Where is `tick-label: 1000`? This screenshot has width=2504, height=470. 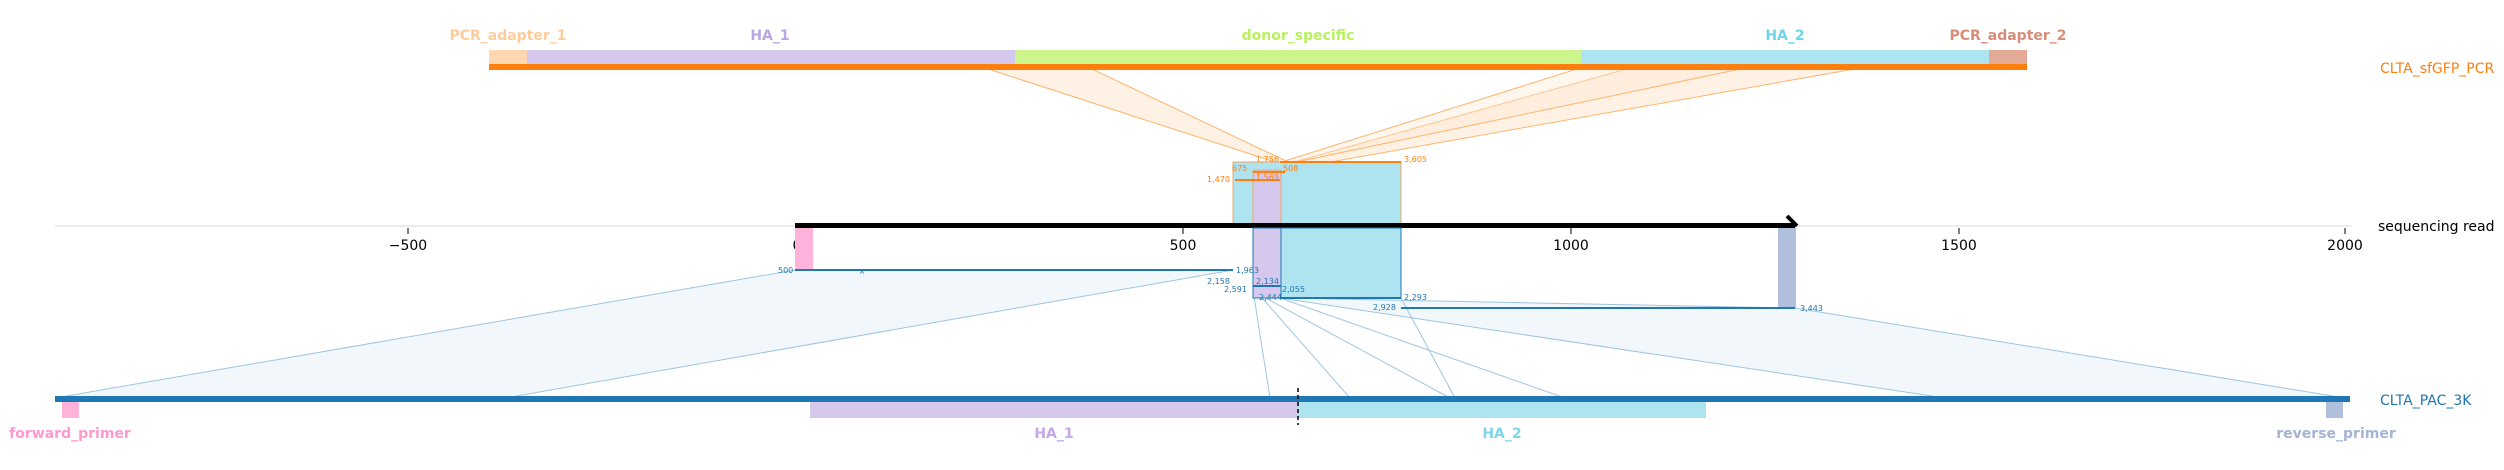 tick-label: 1000 is located at coordinates (1571, 246).